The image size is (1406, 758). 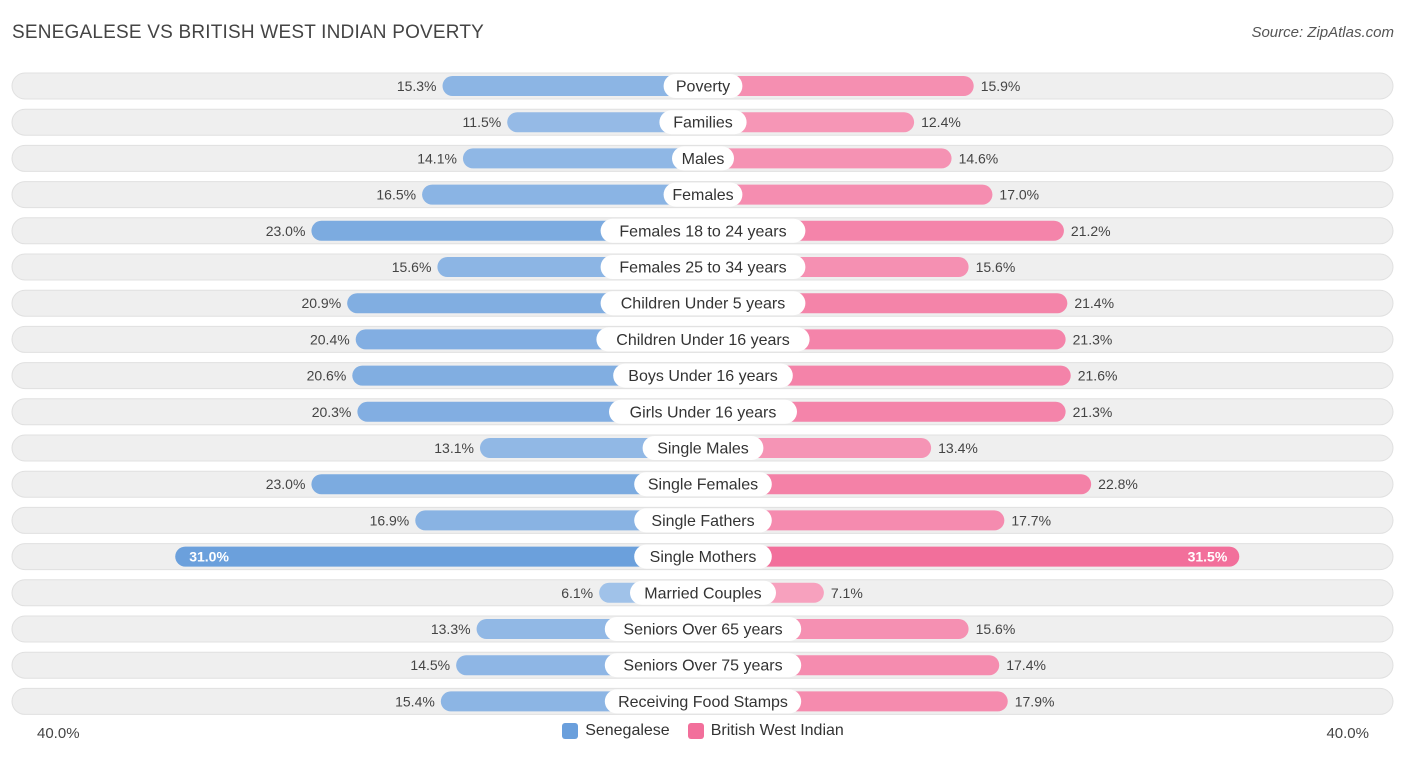 I want to click on legend: Senegalese British West Indian, so click(x=703, y=731).